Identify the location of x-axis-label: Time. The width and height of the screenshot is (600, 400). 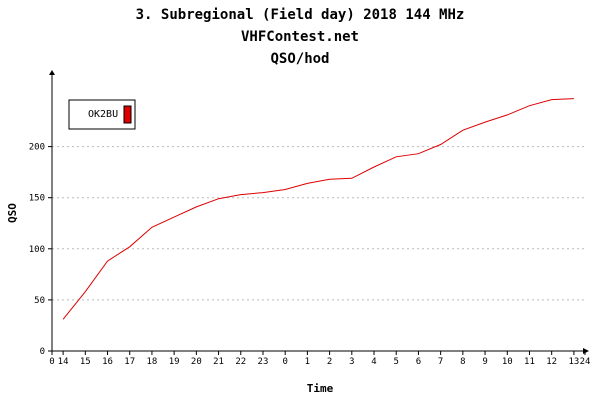
(320, 388).